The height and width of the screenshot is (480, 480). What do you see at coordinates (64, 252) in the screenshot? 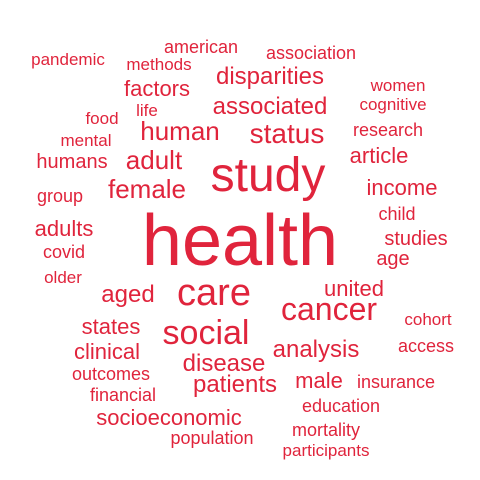
I see `word-covid: covid` at bounding box center [64, 252].